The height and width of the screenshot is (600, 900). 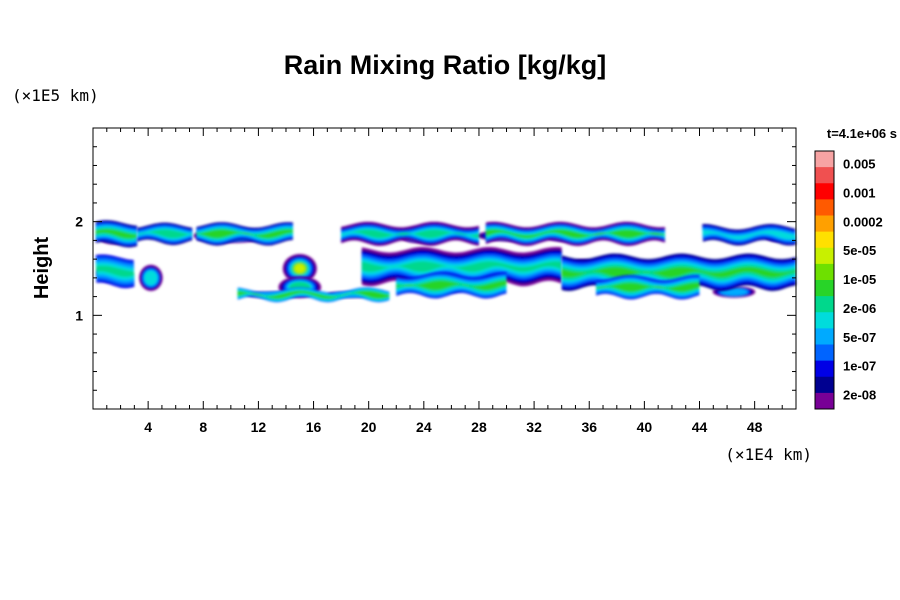 I want to click on x-tick-label: 20, so click(x=369, y=427).